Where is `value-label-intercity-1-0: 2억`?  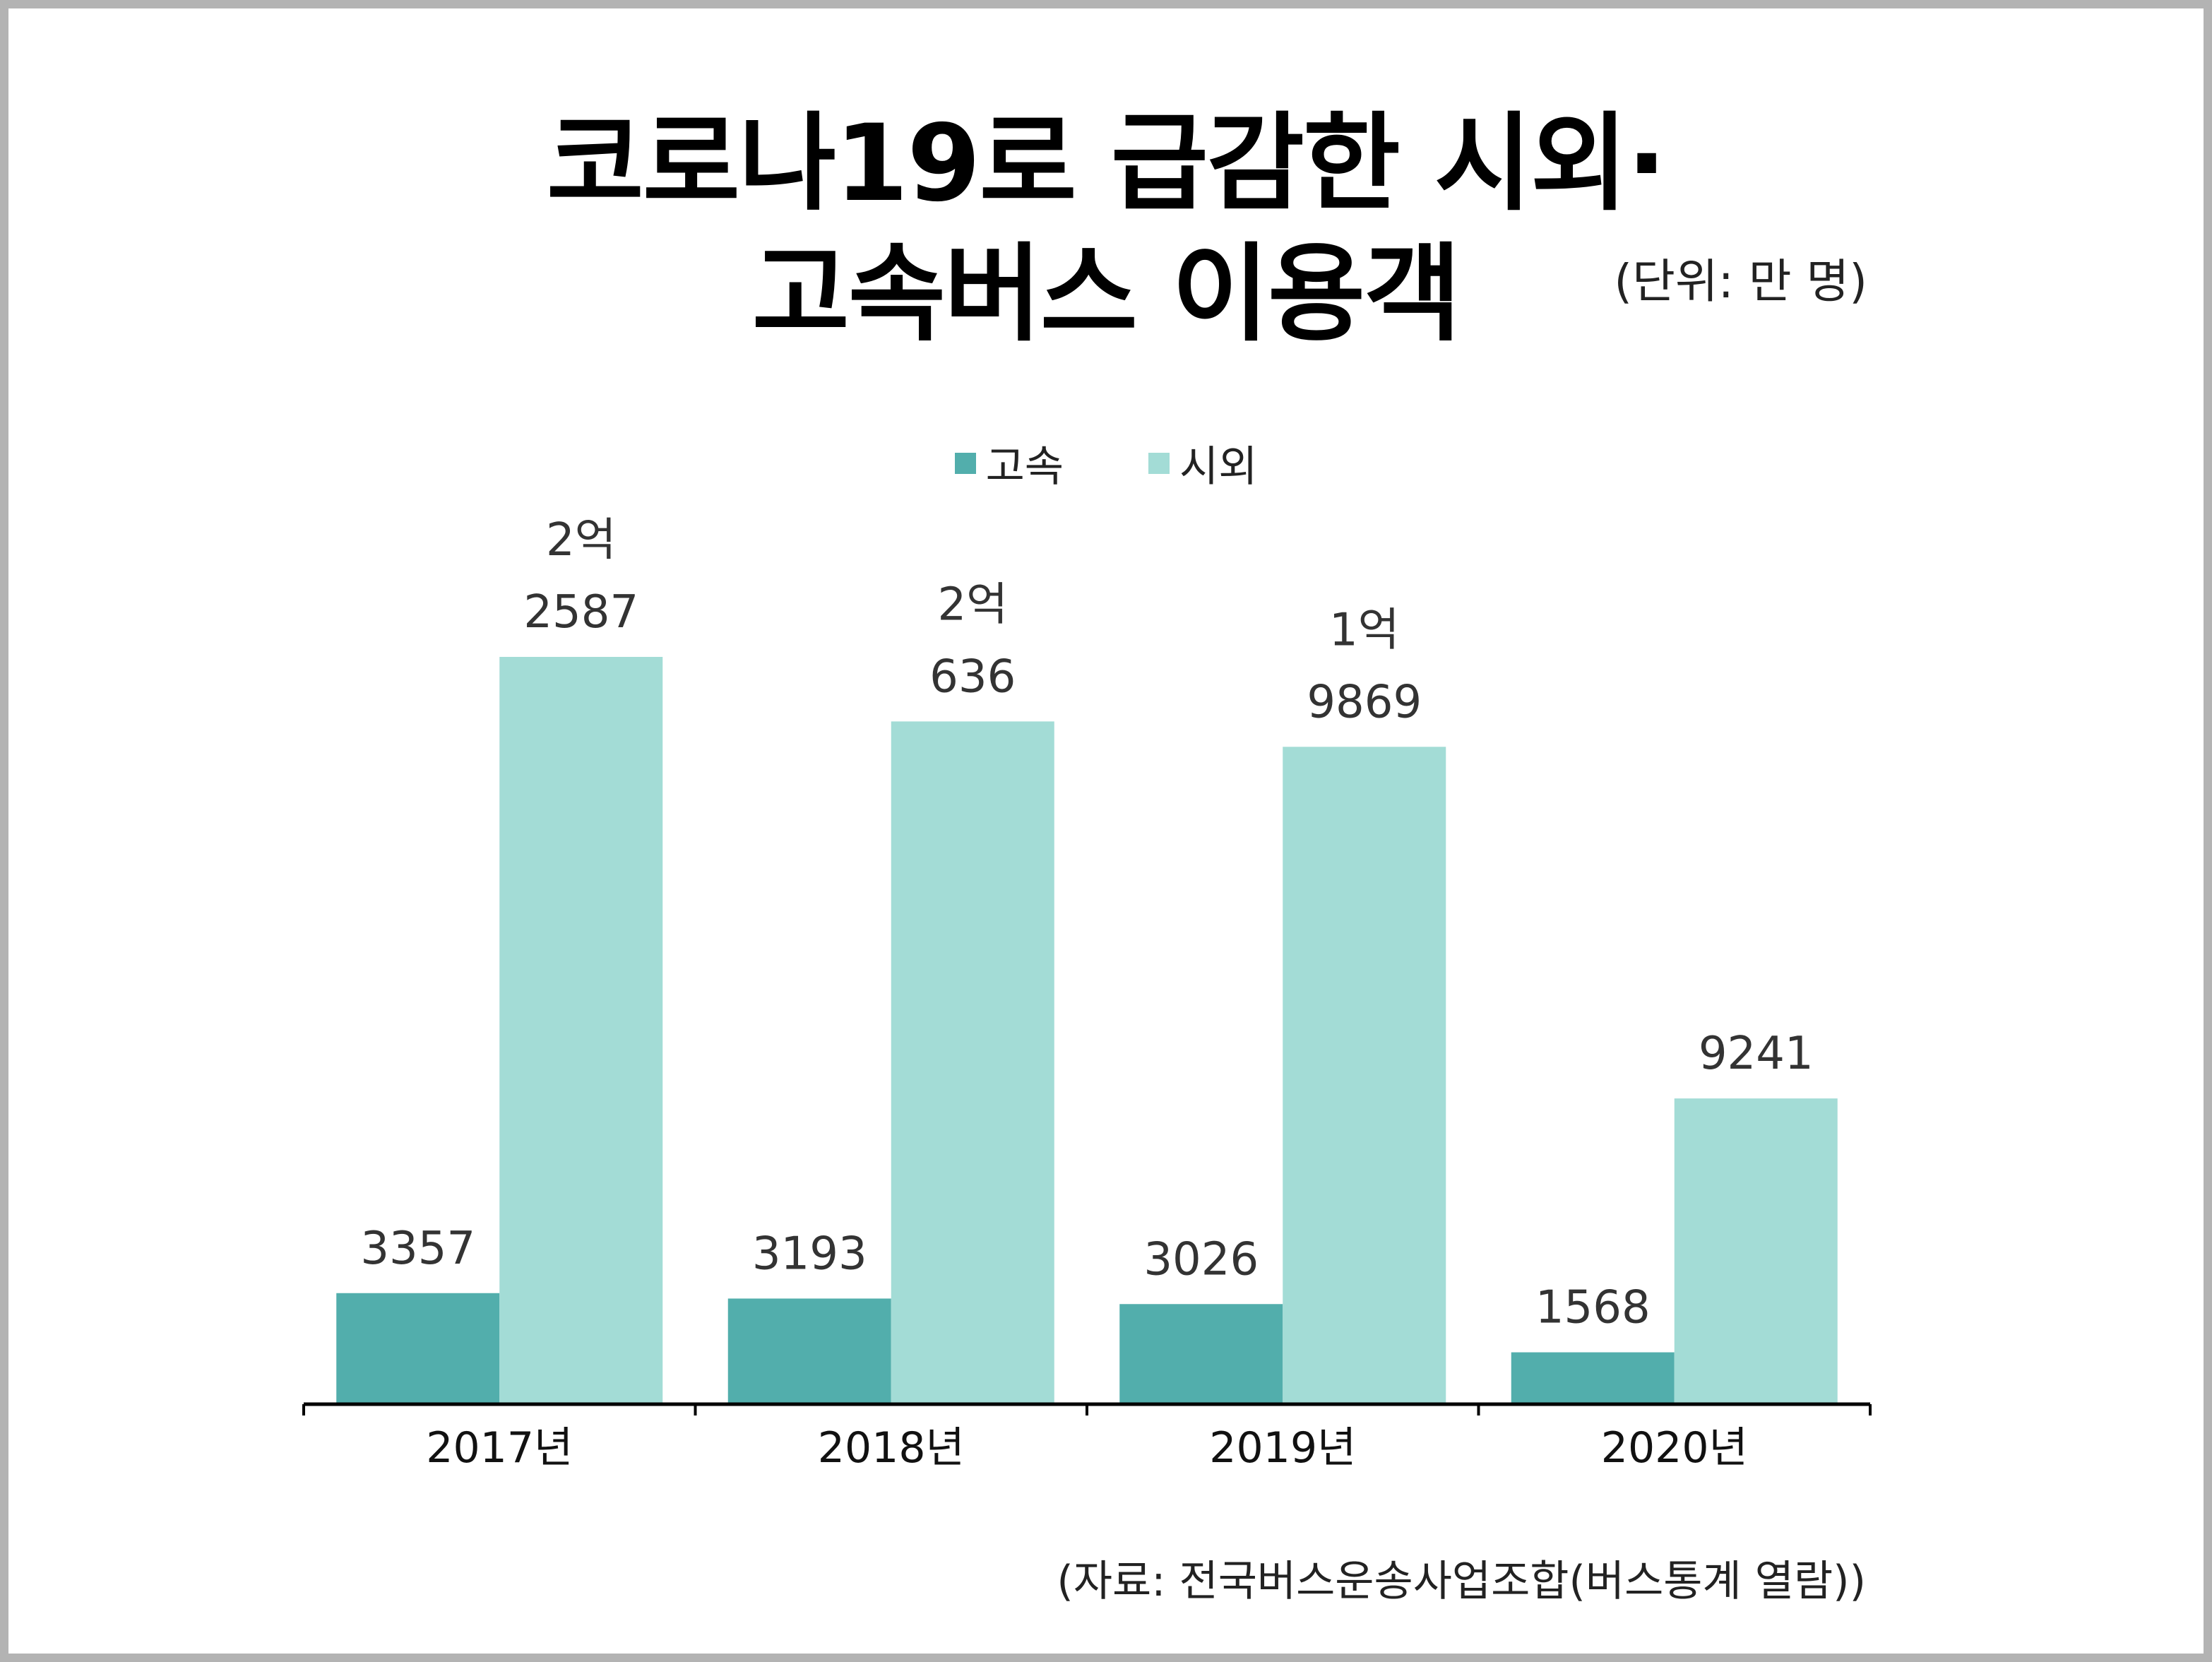 value-label-intercity-1-0: 2억 is located at coordinates (972, 604).